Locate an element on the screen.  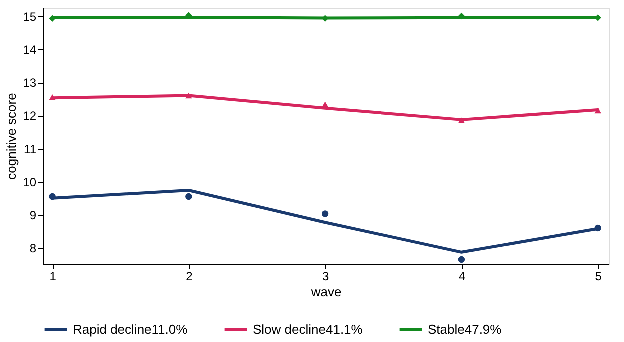
legend-label: Slow decline41.1% is located at coordinates (308, 329).